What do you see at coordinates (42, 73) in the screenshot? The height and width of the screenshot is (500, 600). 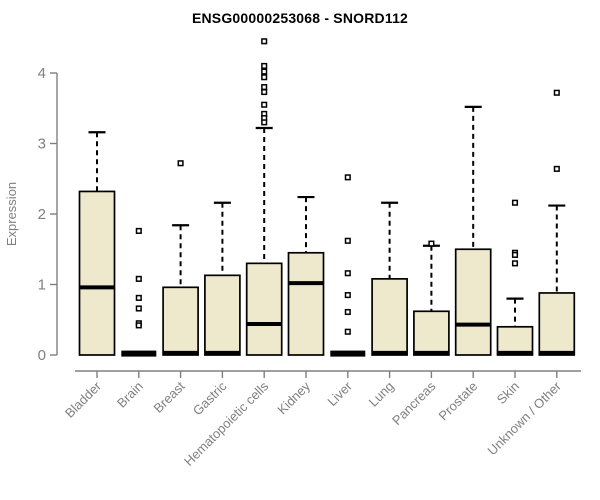 I see `y-tick-label: 4` at bounding box center [42, 73].